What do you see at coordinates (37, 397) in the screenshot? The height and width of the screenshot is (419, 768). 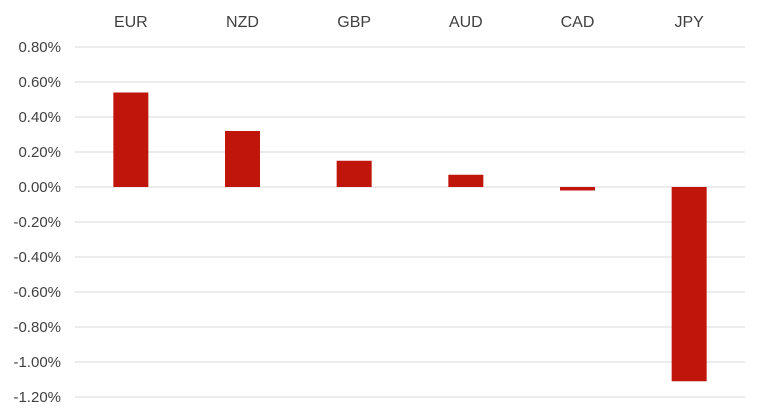 I see `y-tick-label: -1.20%` at bounding box center [37, 397].